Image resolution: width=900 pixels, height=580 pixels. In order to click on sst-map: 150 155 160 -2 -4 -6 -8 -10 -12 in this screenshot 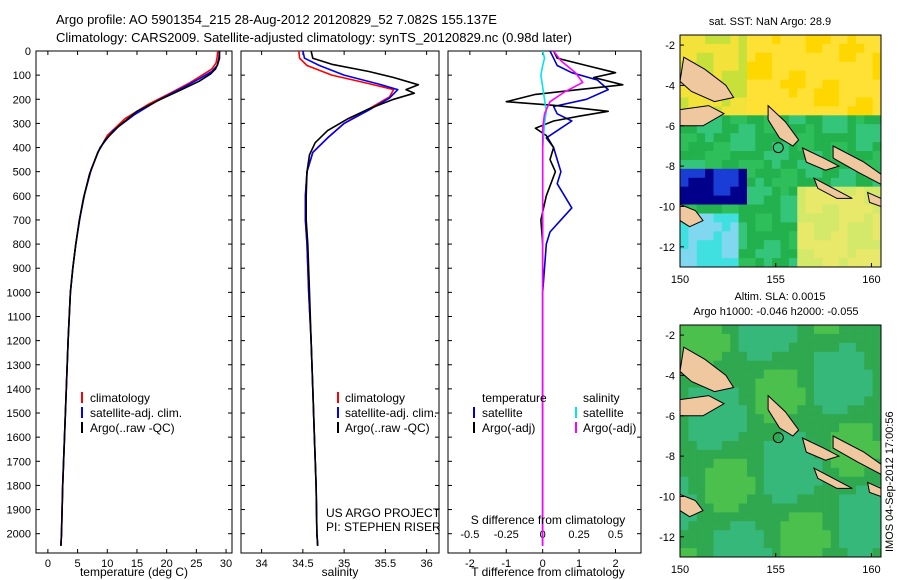, I will do `click(770, 160)`.